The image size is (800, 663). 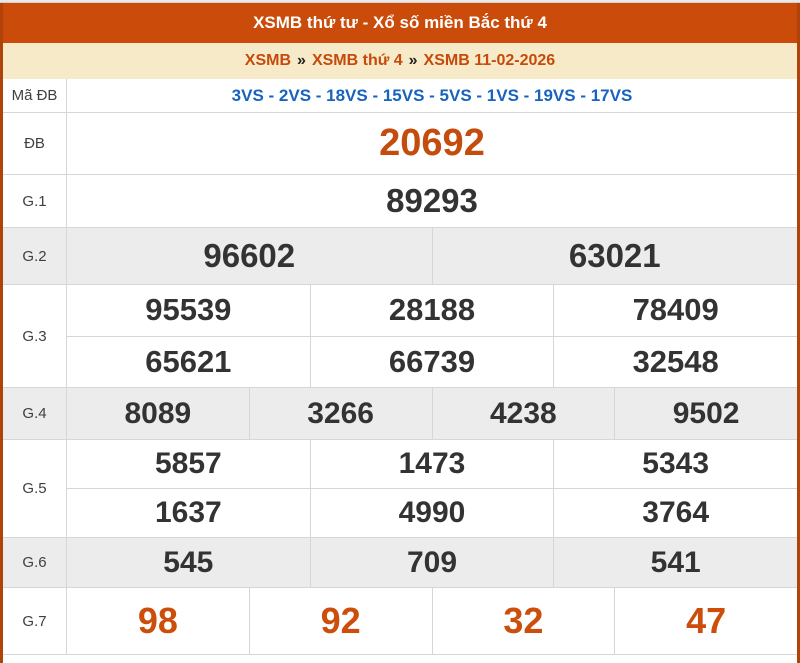 What do you see at coordinates (433, 310) in the screenshot?
I see `prize-number: 28188` at bounding box center [433, 310].